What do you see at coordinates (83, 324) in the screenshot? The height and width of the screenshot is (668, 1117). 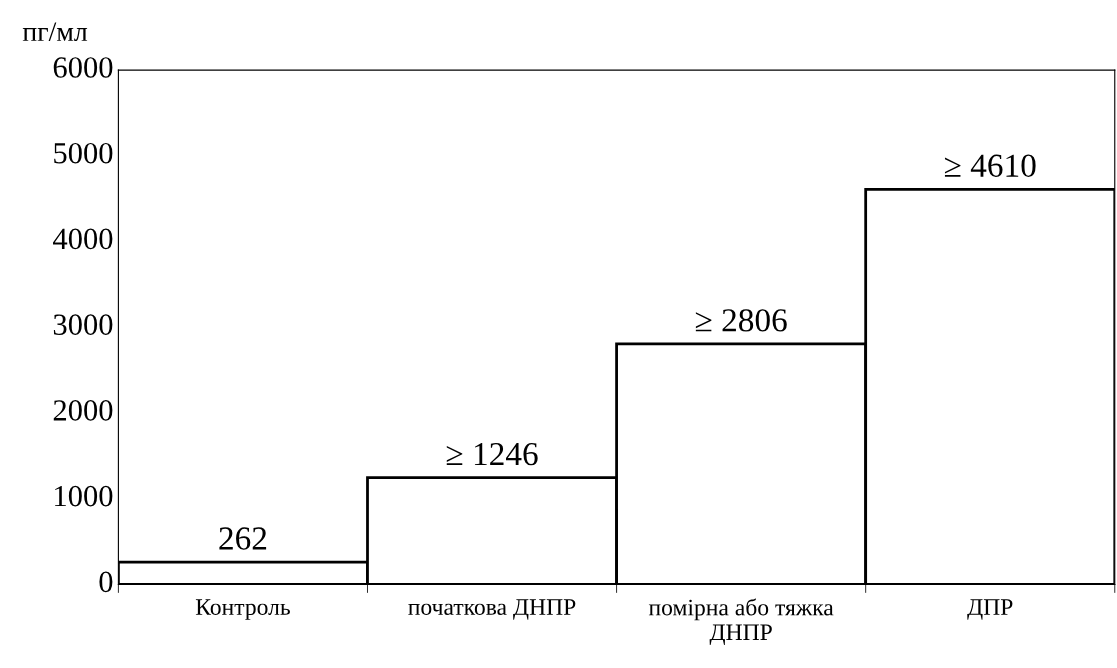 I see `y-tick-label: 3000` at bounding box center [83, 324].